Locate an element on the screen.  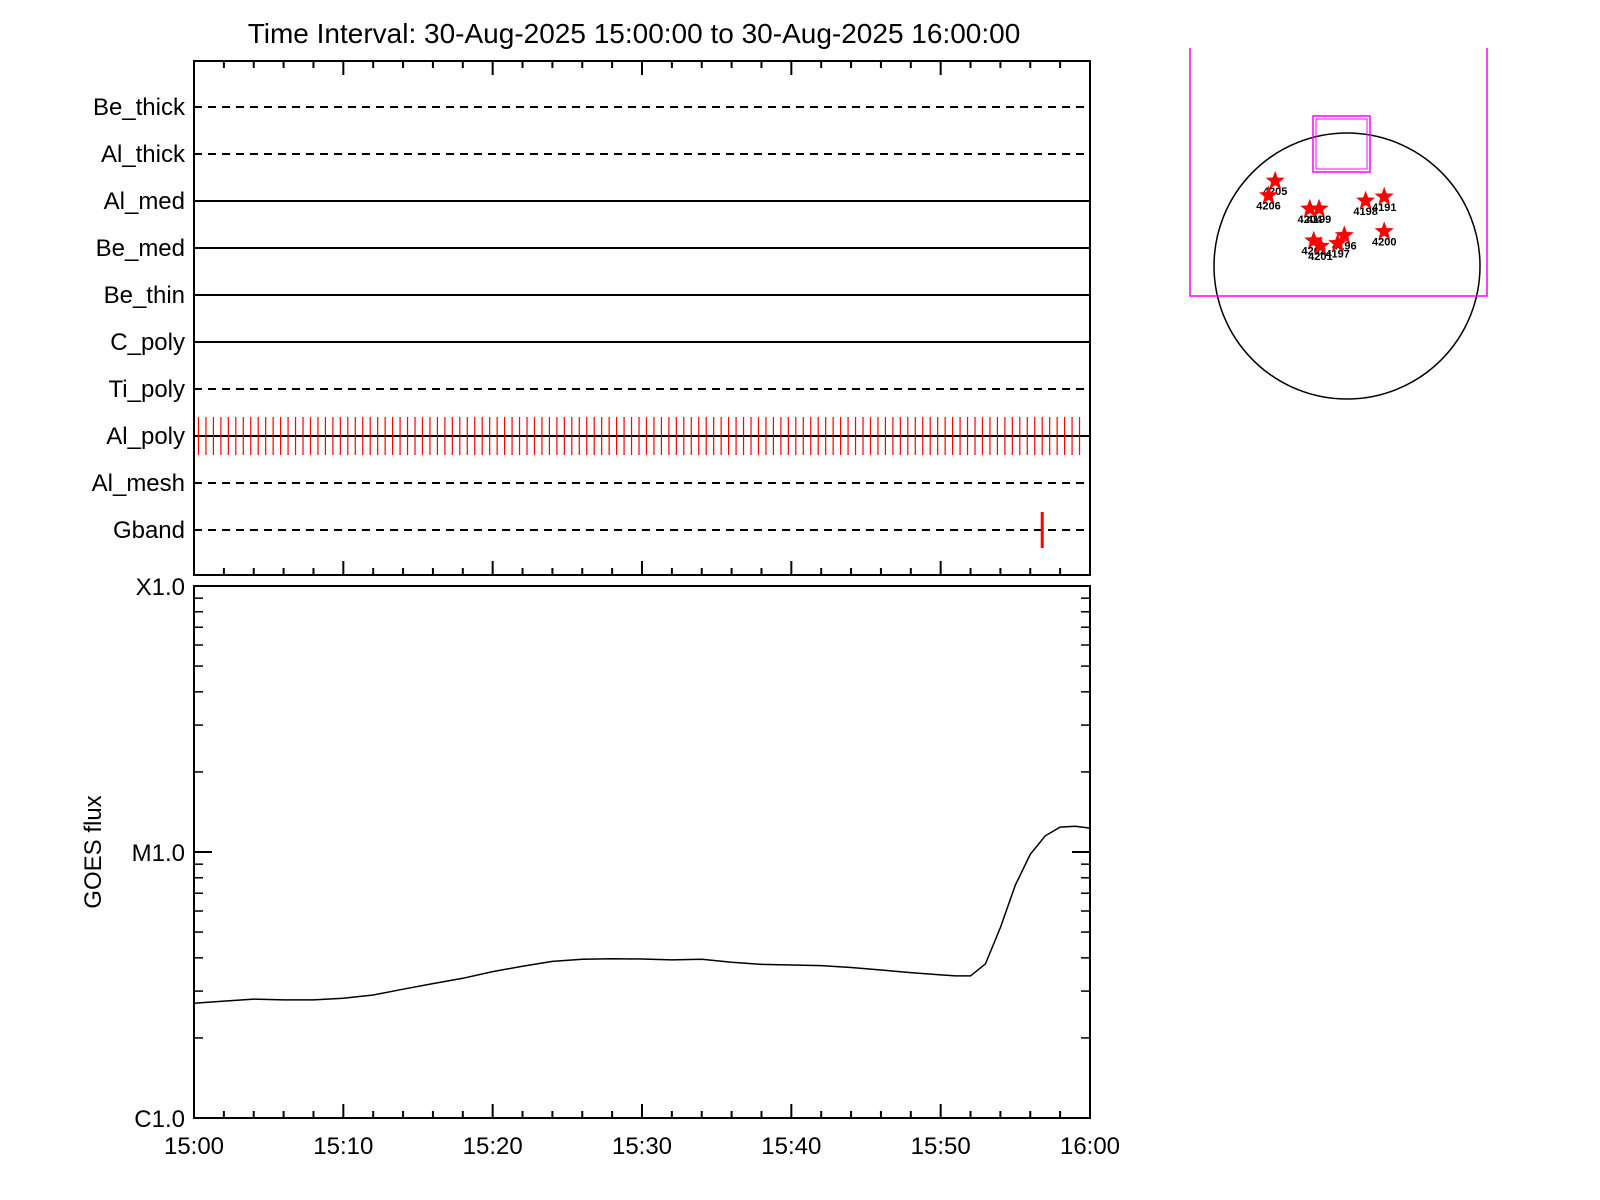
goes-flux-line is located at coordinates (642, 915).